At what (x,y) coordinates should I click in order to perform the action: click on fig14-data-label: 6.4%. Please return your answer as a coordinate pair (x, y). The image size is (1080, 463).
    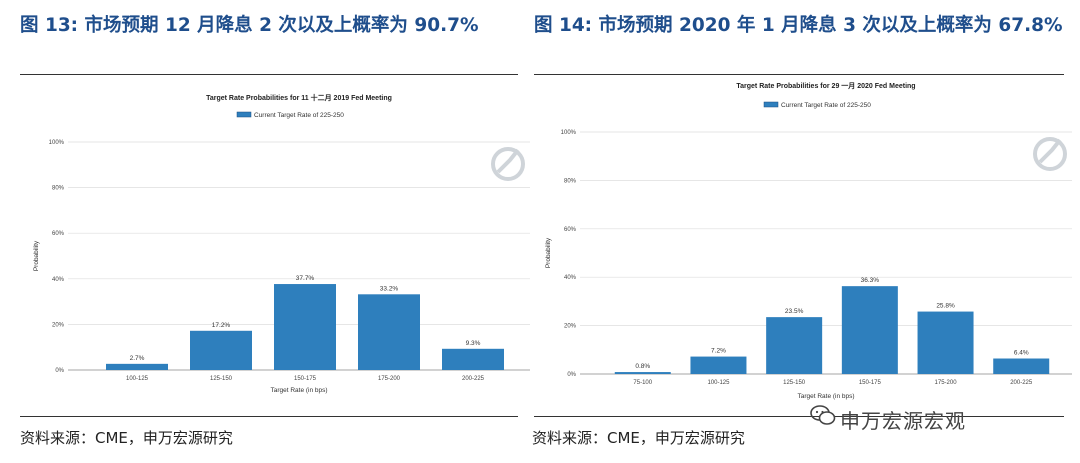
    Looking at the image, I should click on (1021, 353).